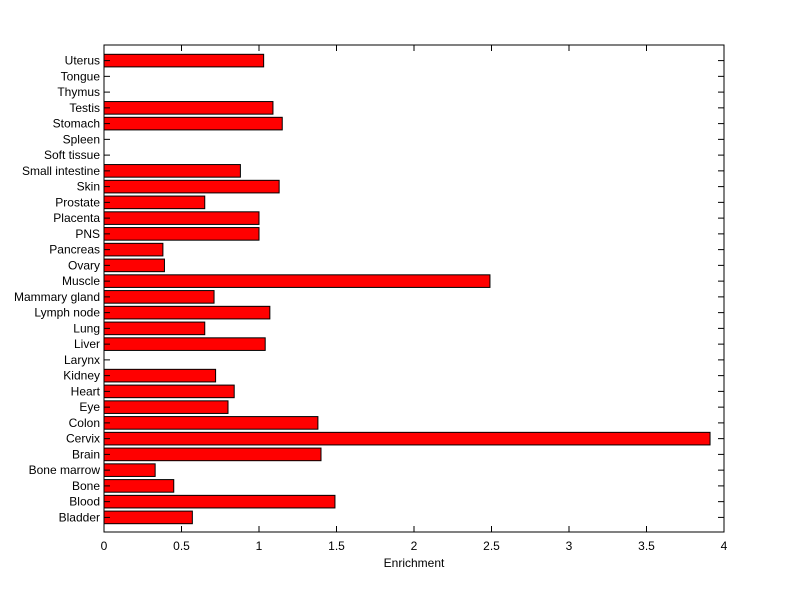 This screenshot has width=800, height=599. What do you see at coordinates (84, 502) in the screenshot?
I see `y-tick-label: Blood` at bounding box center [84, 502].